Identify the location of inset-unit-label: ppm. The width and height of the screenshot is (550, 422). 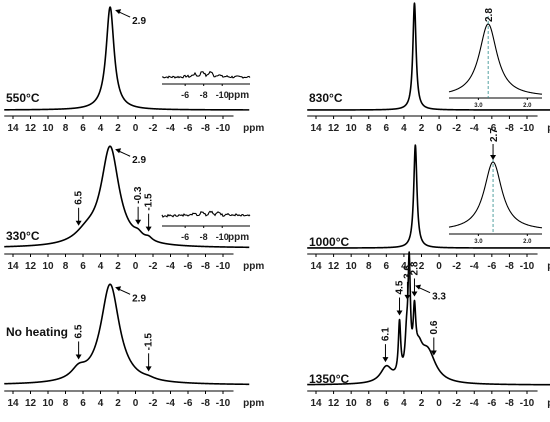
(238, 95).